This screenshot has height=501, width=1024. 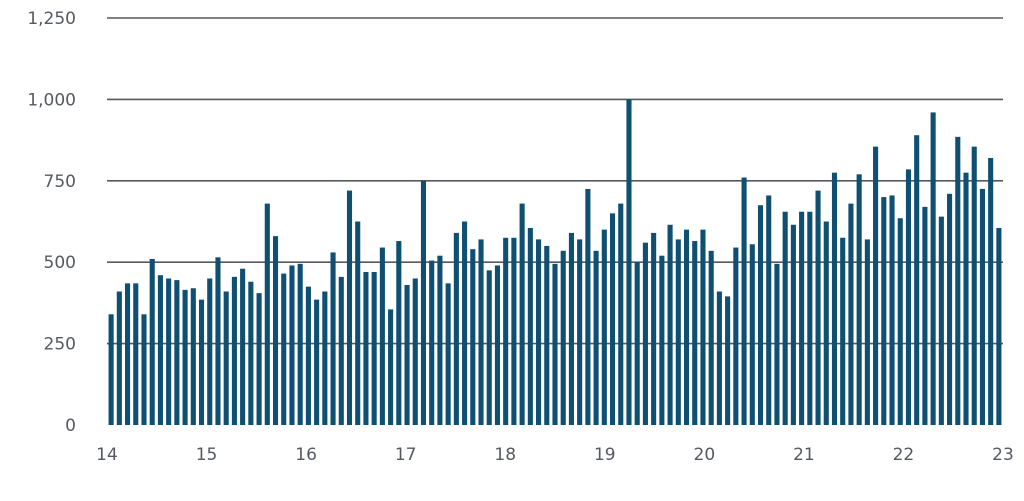 What do you see at coordinates (51, 19) in the screenshot?
I see `y-tick-label-1250: 1,250` at bounding box center [51, 19].